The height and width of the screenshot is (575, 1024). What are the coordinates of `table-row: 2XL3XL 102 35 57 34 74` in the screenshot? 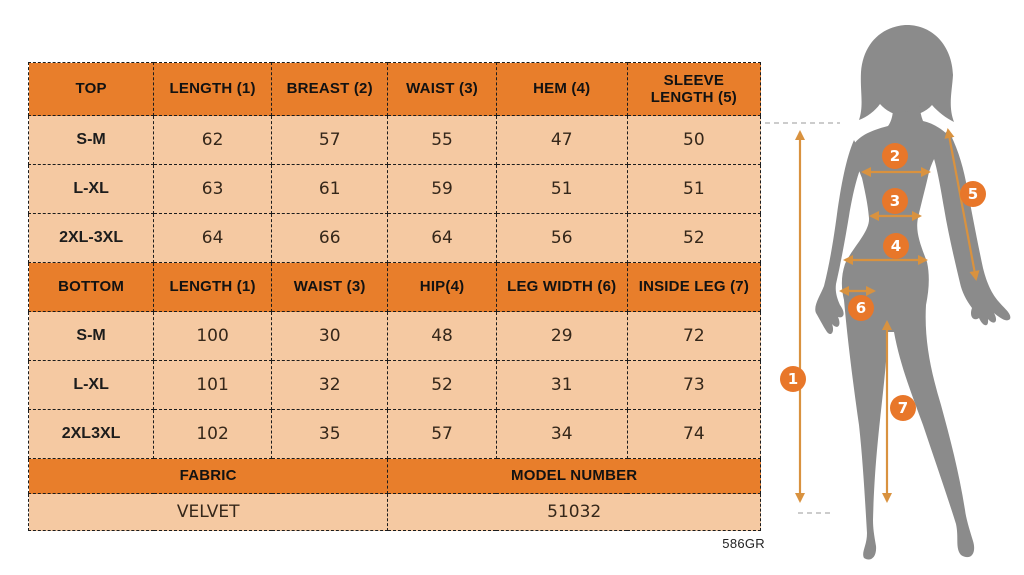 It's located at (394, 434).